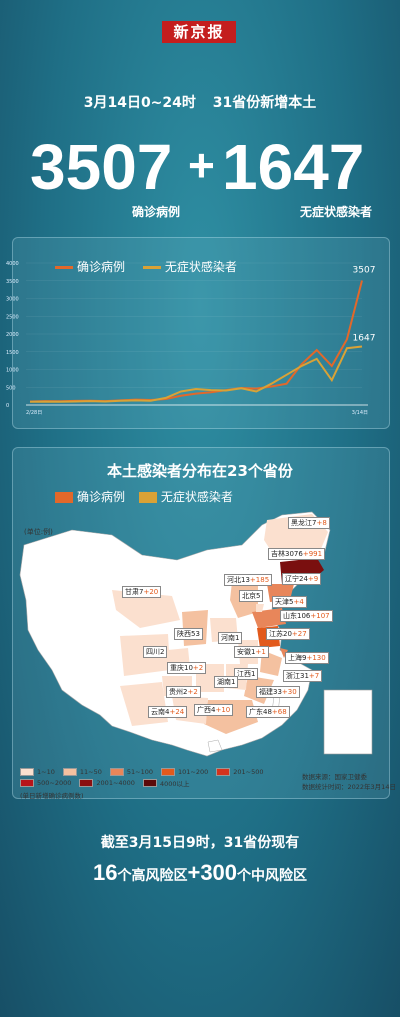 Image resolution: width=400 pixels, height=1017 pixels. What do you see at coordinates (251, 596) in the screenshot?
I see `province-label: 北京5` at bounding box center [251, 596].